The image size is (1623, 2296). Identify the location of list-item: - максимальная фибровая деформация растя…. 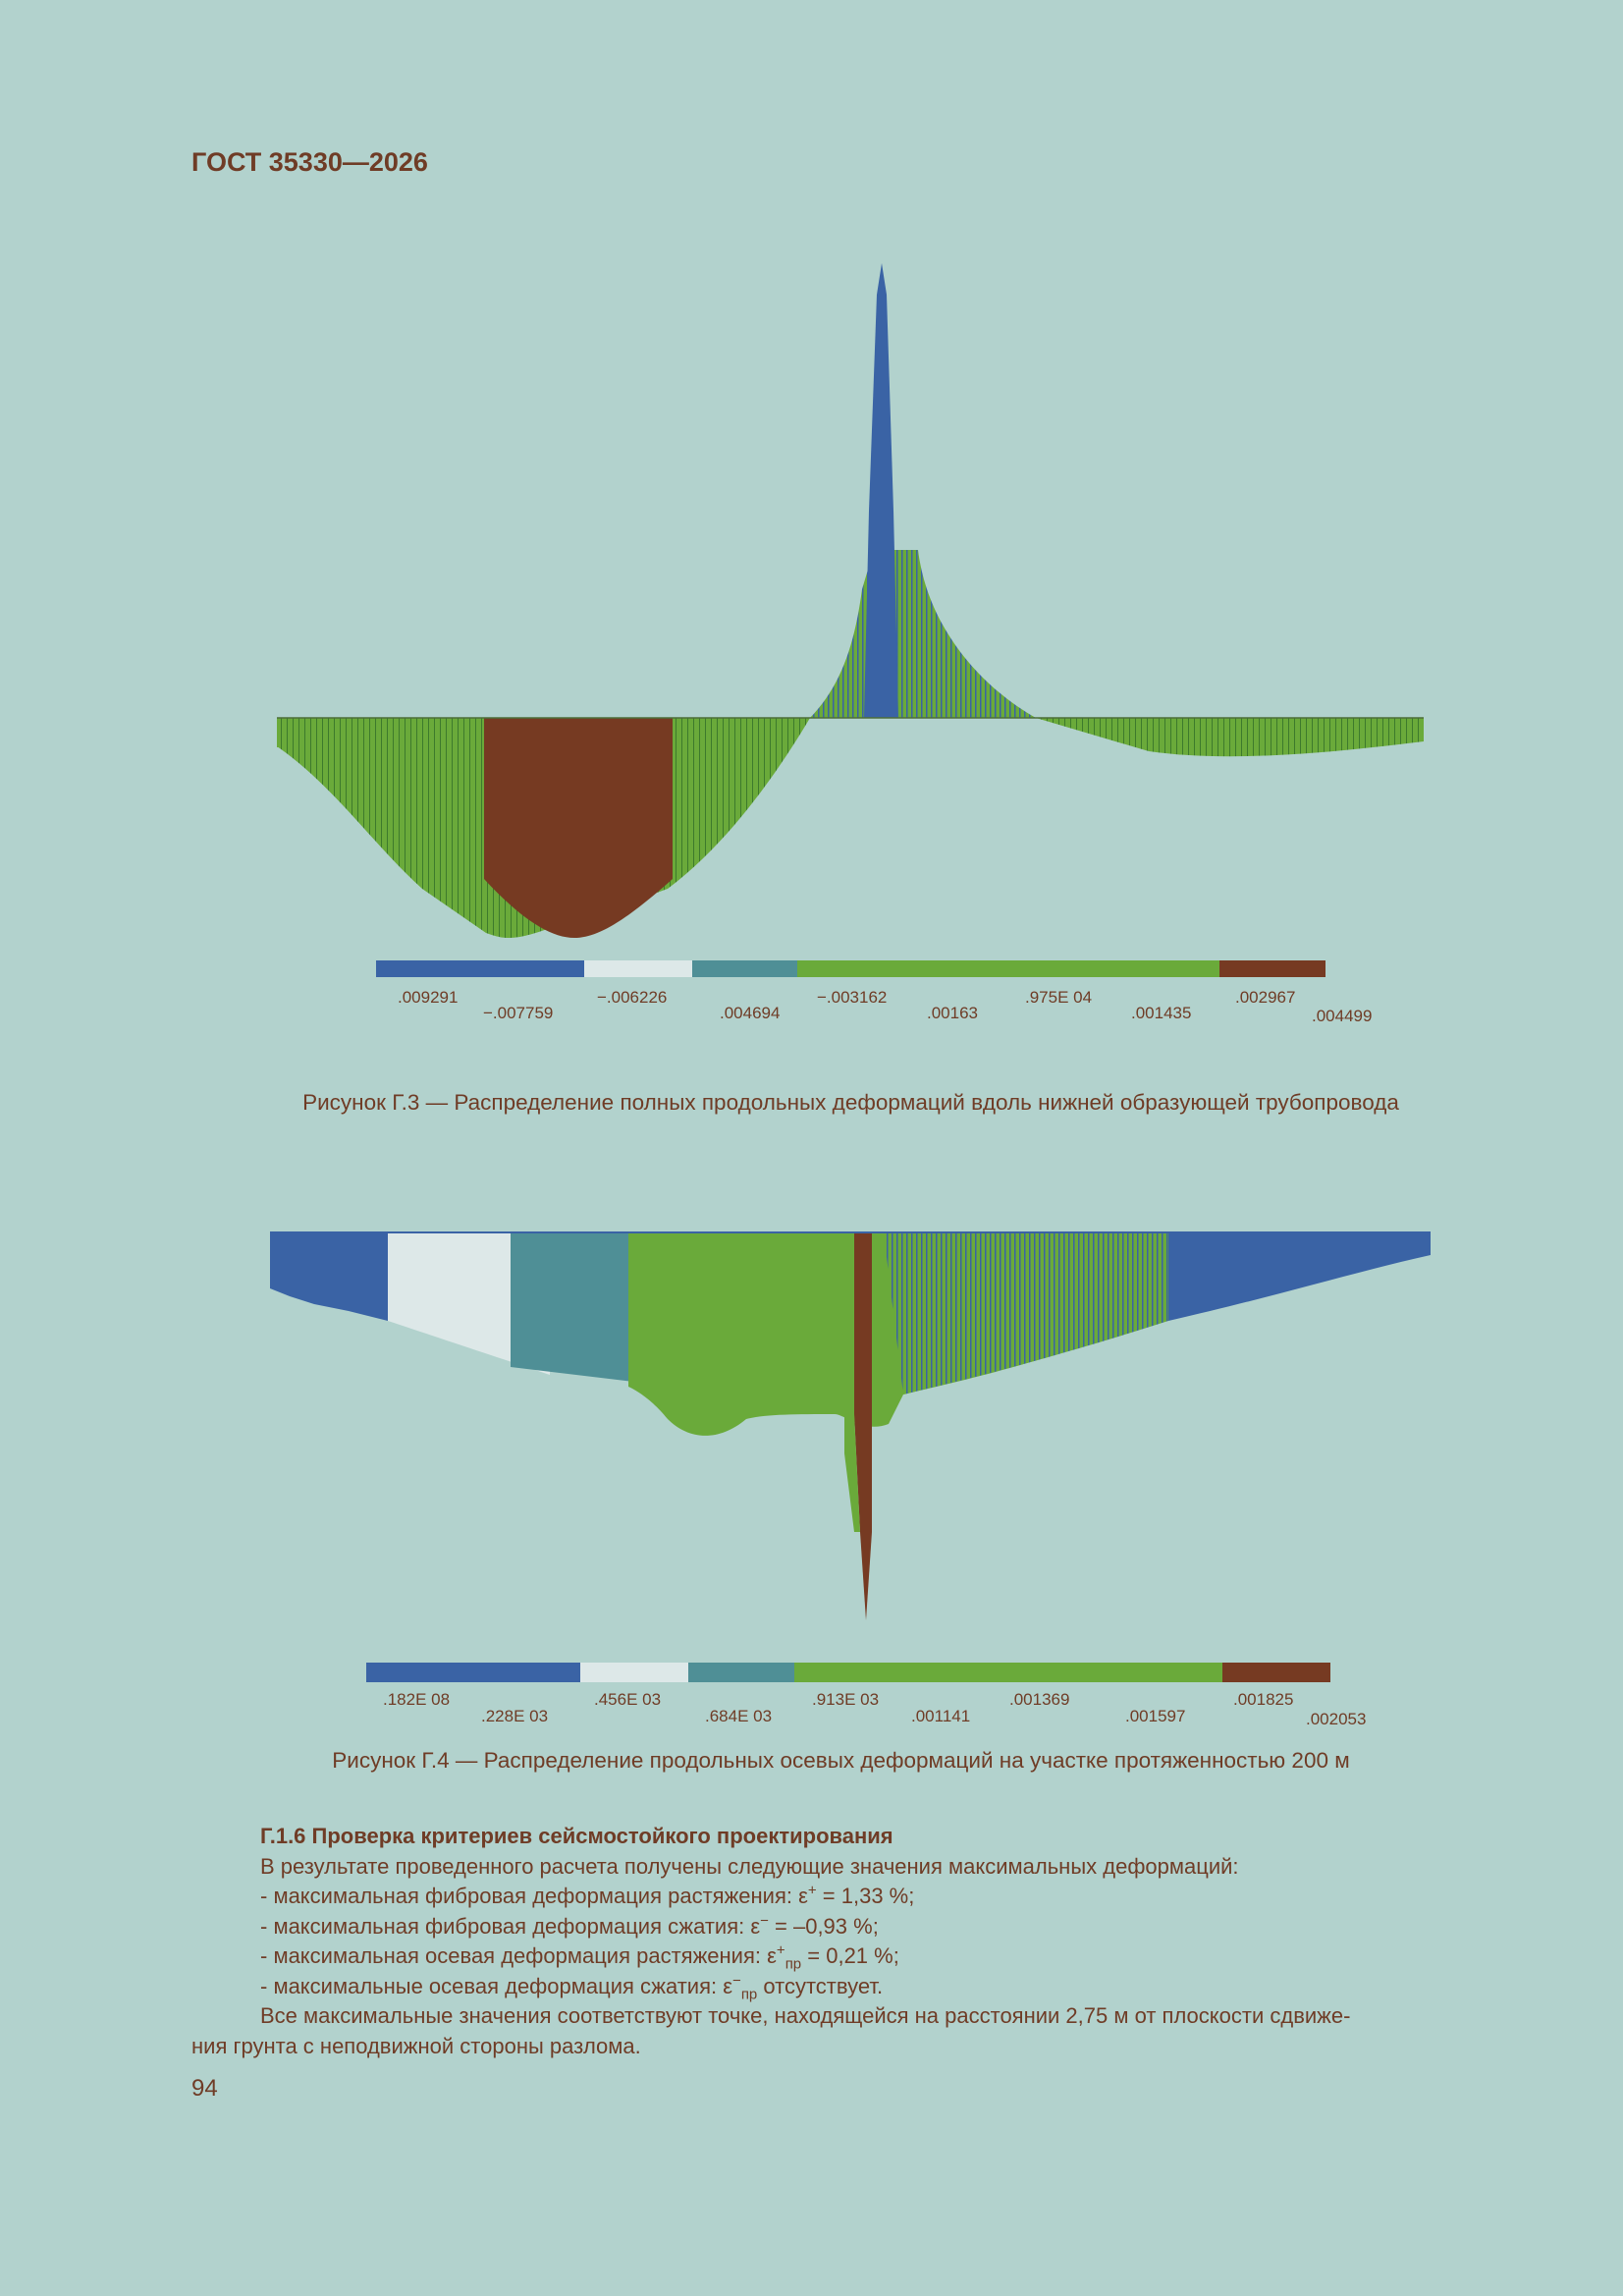
(587, 1895).